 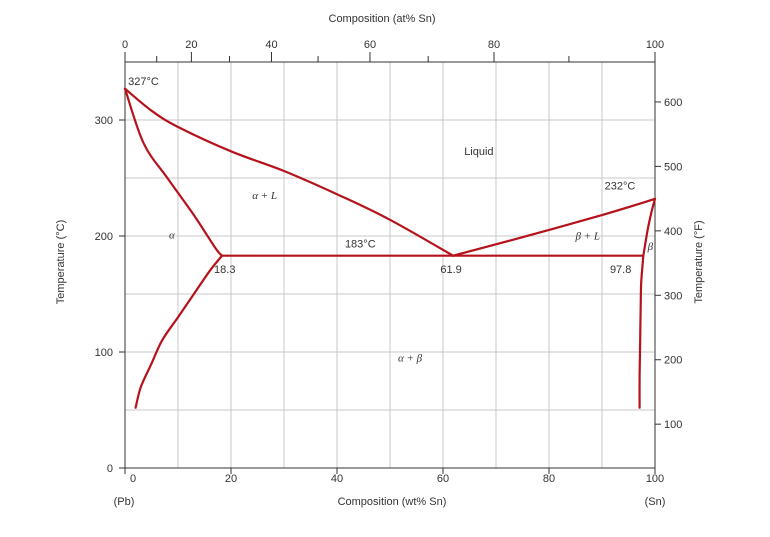 I want to click on sn-end-label: (Sn), so click(x=655, y=502).